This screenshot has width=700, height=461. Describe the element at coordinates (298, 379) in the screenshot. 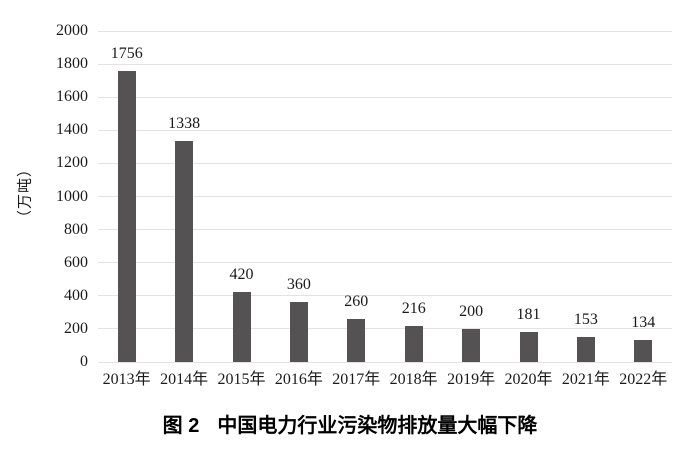

I see `x-tick-label: 2016年` at that location.